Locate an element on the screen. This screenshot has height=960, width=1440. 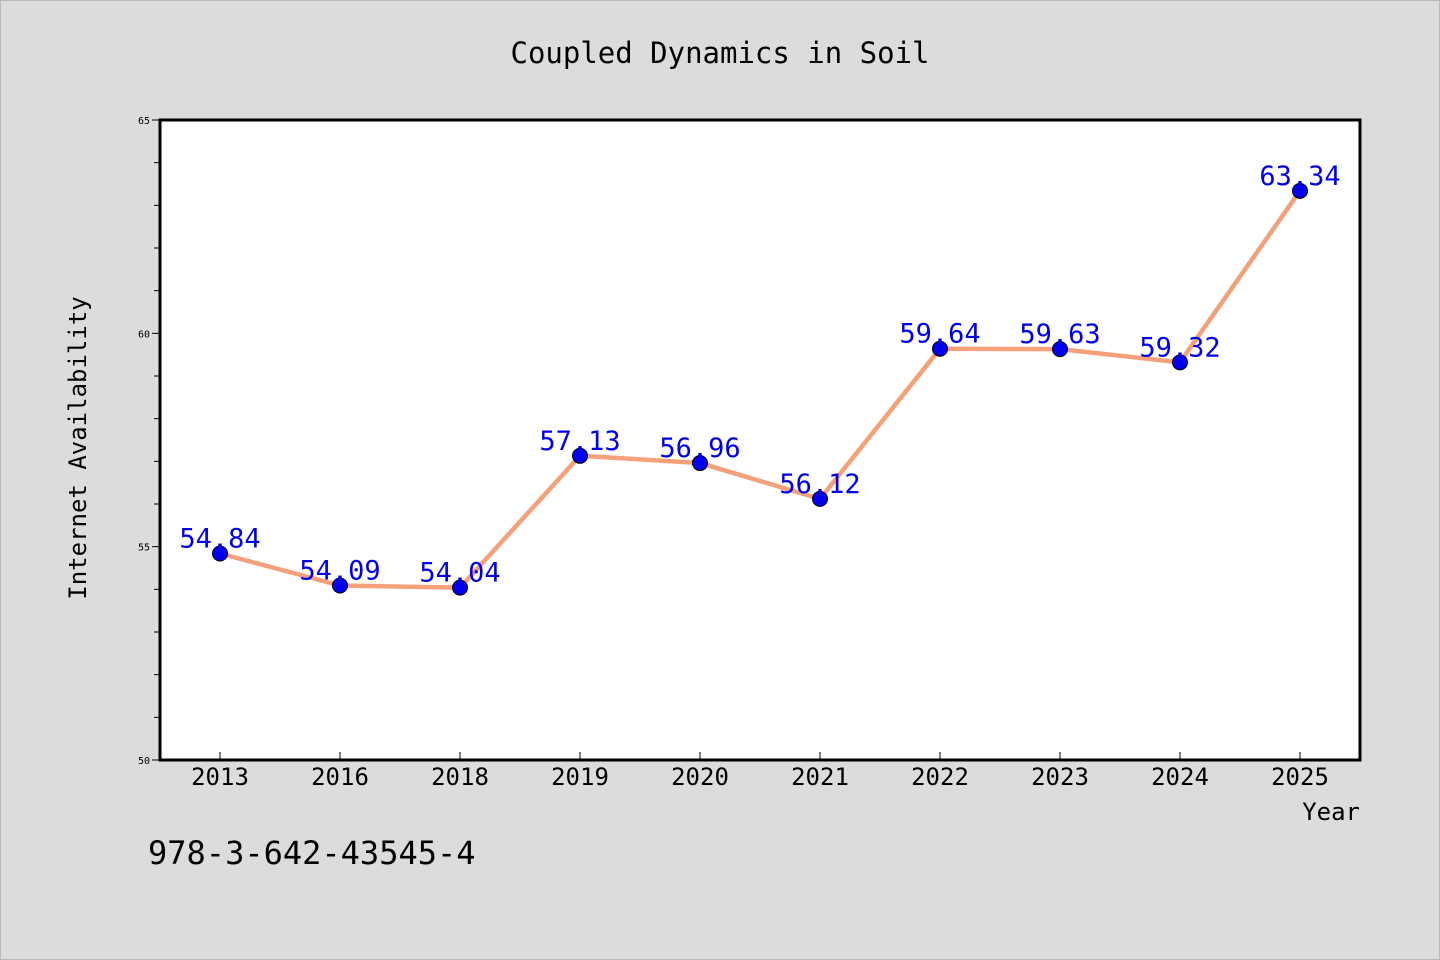
x-tick-label: 2025 is located at coordinates (1300, 777).